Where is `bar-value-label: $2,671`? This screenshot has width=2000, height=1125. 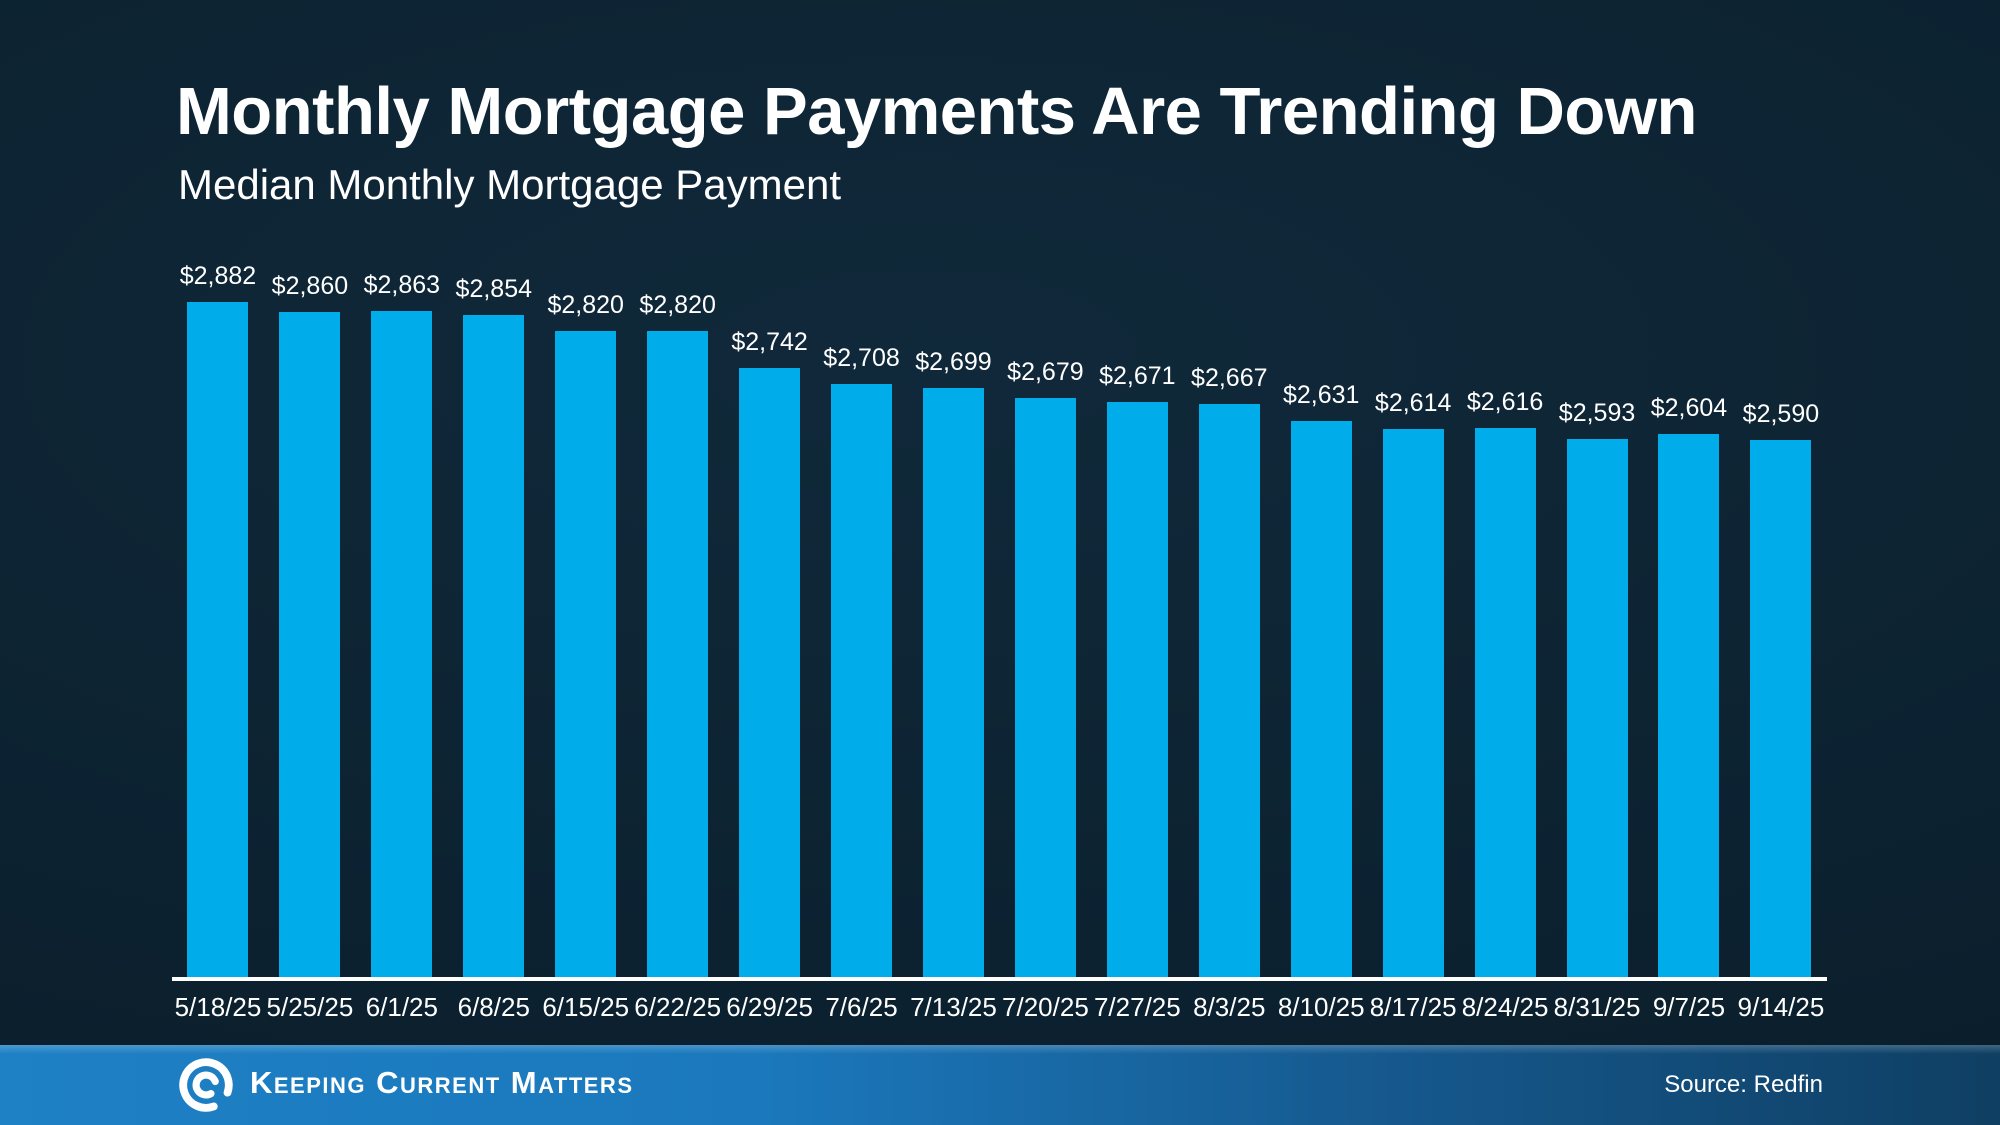
bar-value-label: $2,671 is located at coordinates (1137, 375).